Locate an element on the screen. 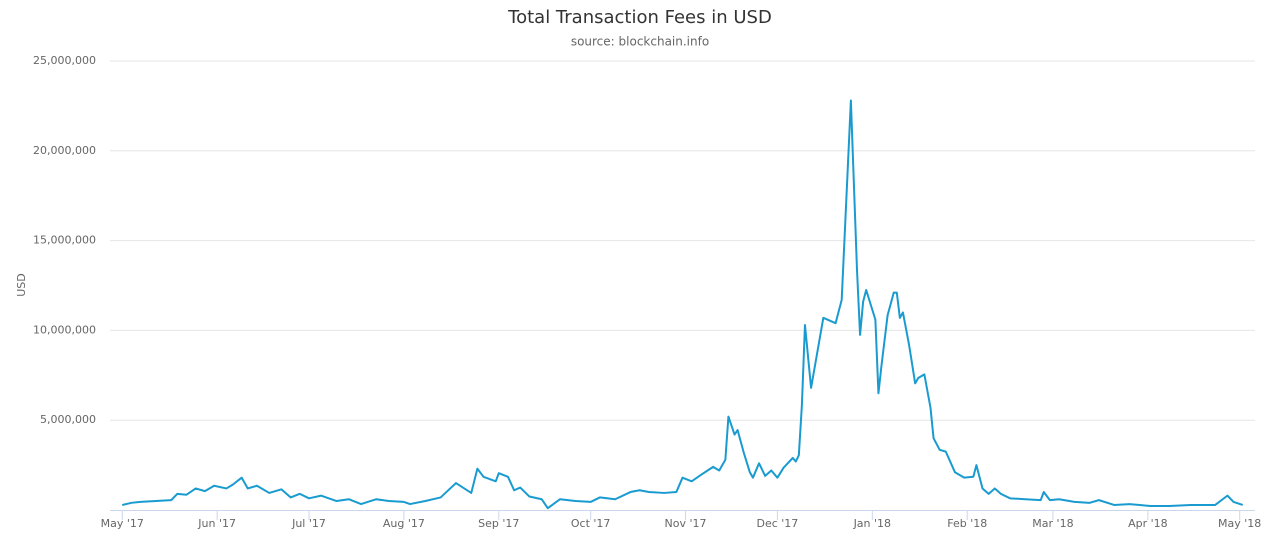 The width and height of the screenshot is (1280, 550). x-tick-label: Nov '17 is located at coordinates (686, 523).